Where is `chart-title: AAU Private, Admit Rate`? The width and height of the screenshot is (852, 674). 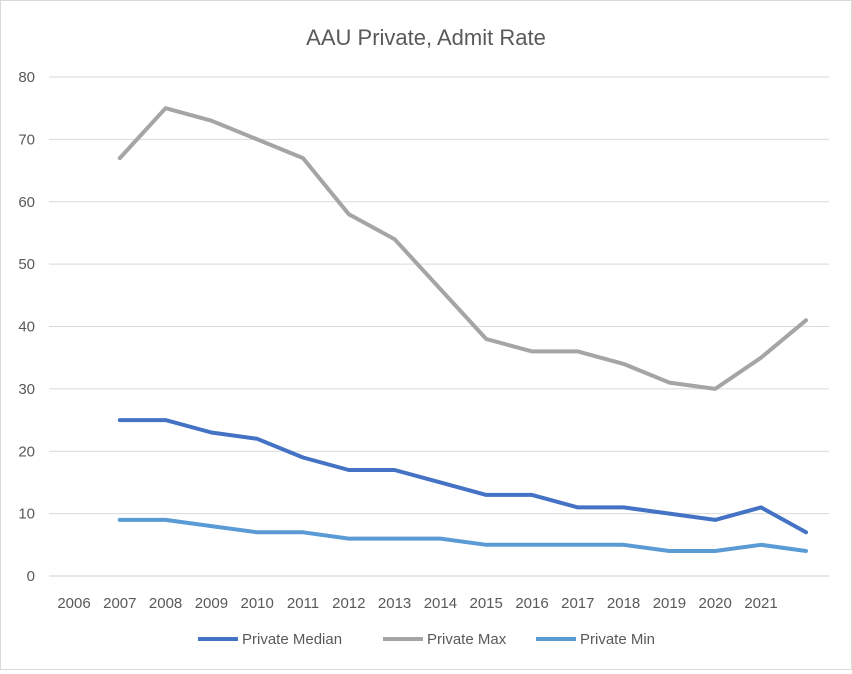 chart-title: AAU Private, Admit Rate is located at coordinates (426, 37).